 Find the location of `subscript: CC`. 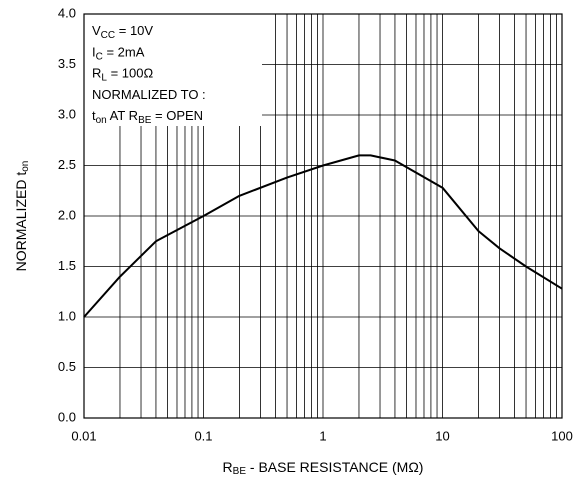

subscript: CC is located at coordinates (108, 35).